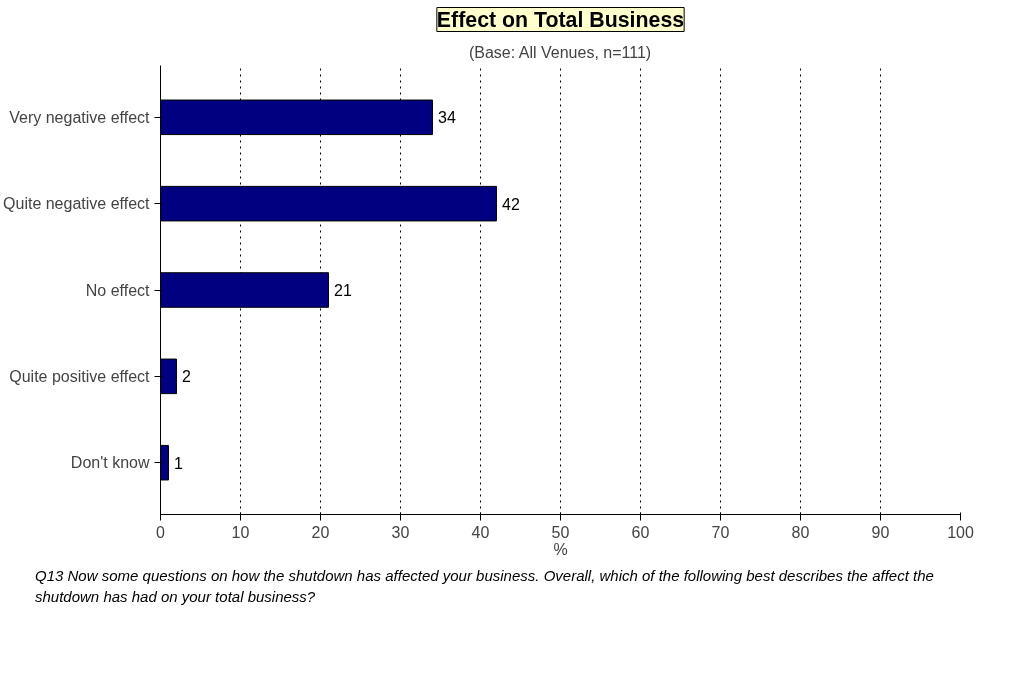  Describe the element at coordinates (560, 19) in the screenshot. I see `chart-title: Effect on Total Business` at that location.